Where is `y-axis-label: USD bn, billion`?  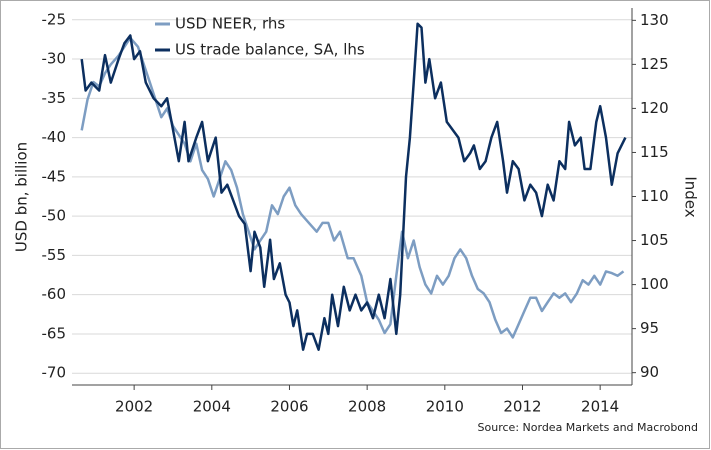 y-axis-label: USD bn, billion is located at coordinates (22, 197).